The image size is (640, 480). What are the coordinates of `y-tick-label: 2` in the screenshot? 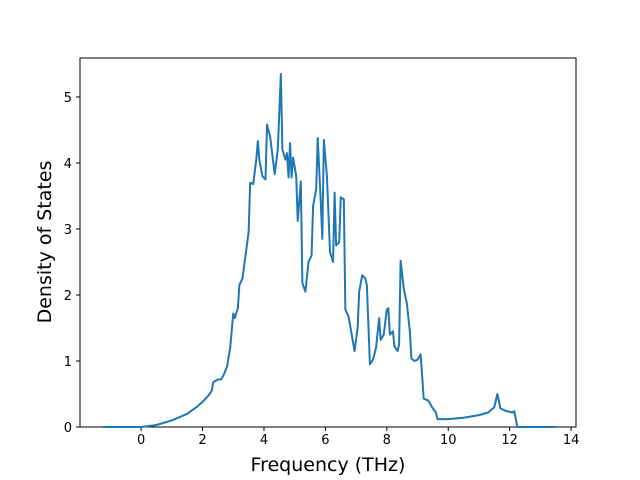 It's located at (68, 296).